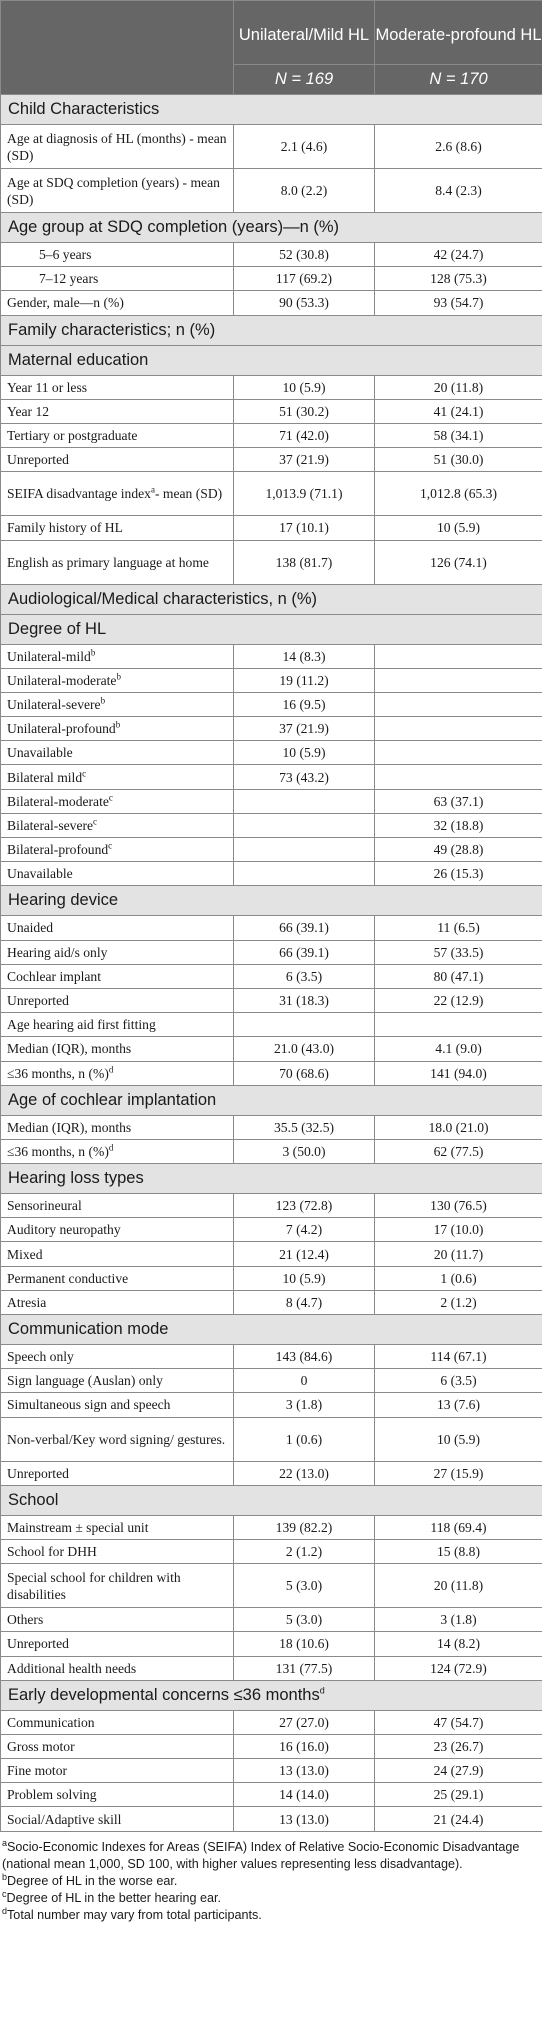  Describe the element at coordinates (152, 489) in the screenshot. I see `footnote-marker: a` at that location.